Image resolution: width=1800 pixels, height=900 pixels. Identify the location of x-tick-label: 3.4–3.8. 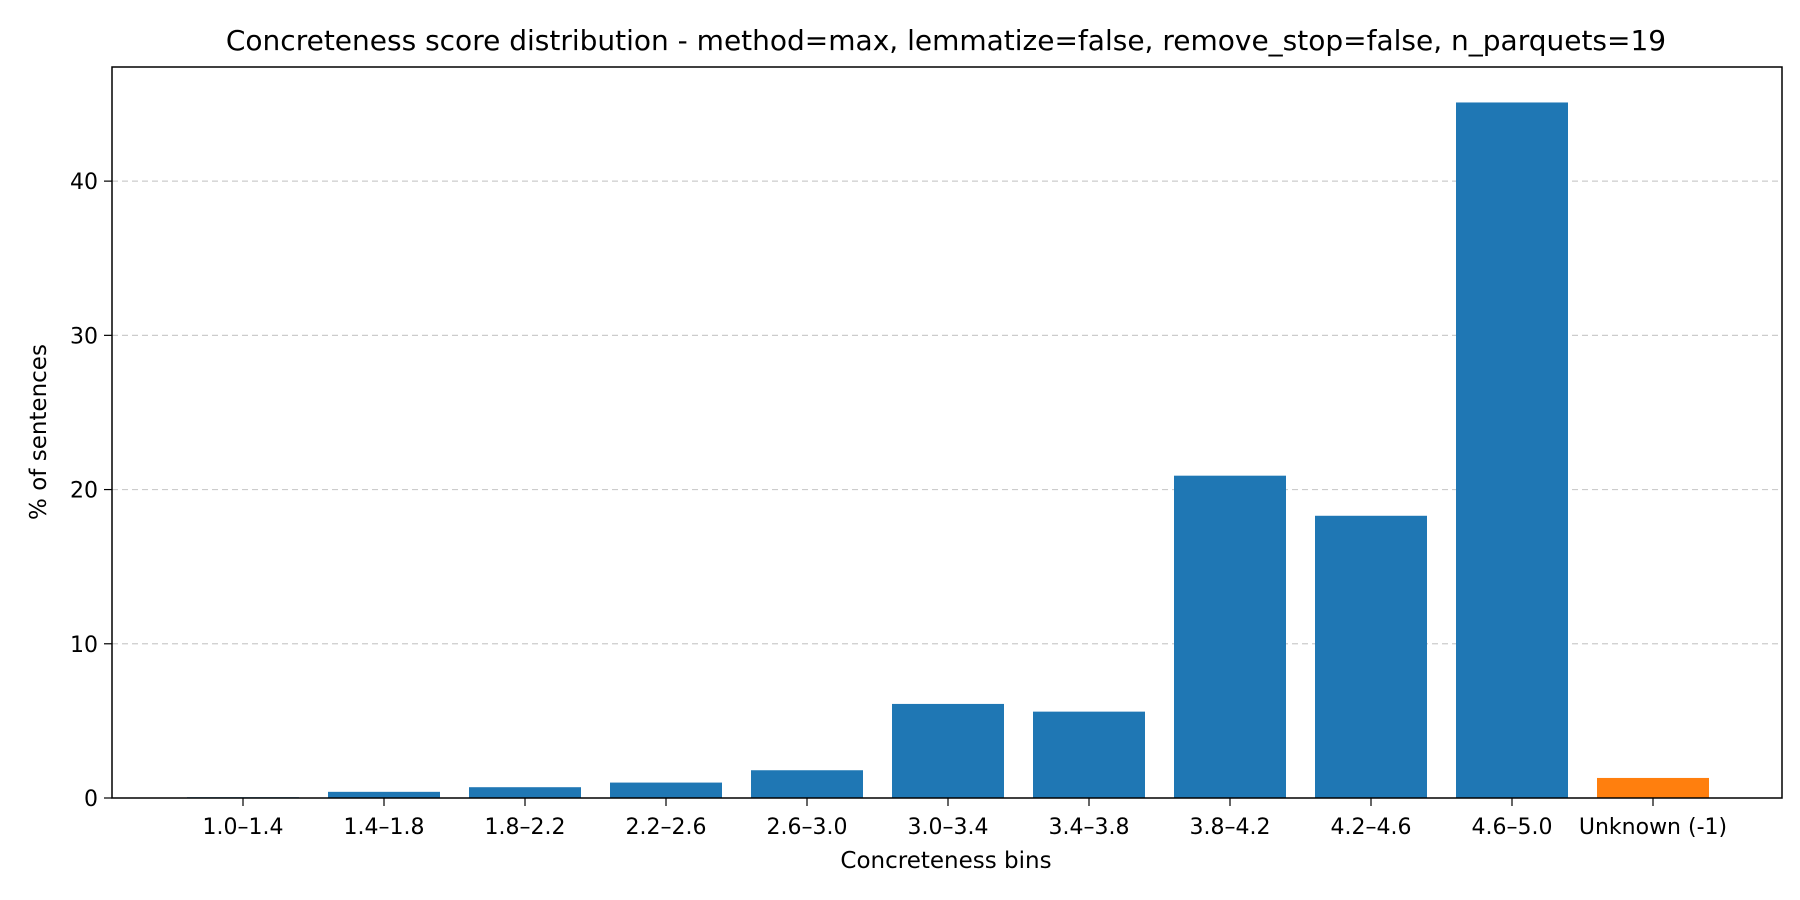
(1089, 827).